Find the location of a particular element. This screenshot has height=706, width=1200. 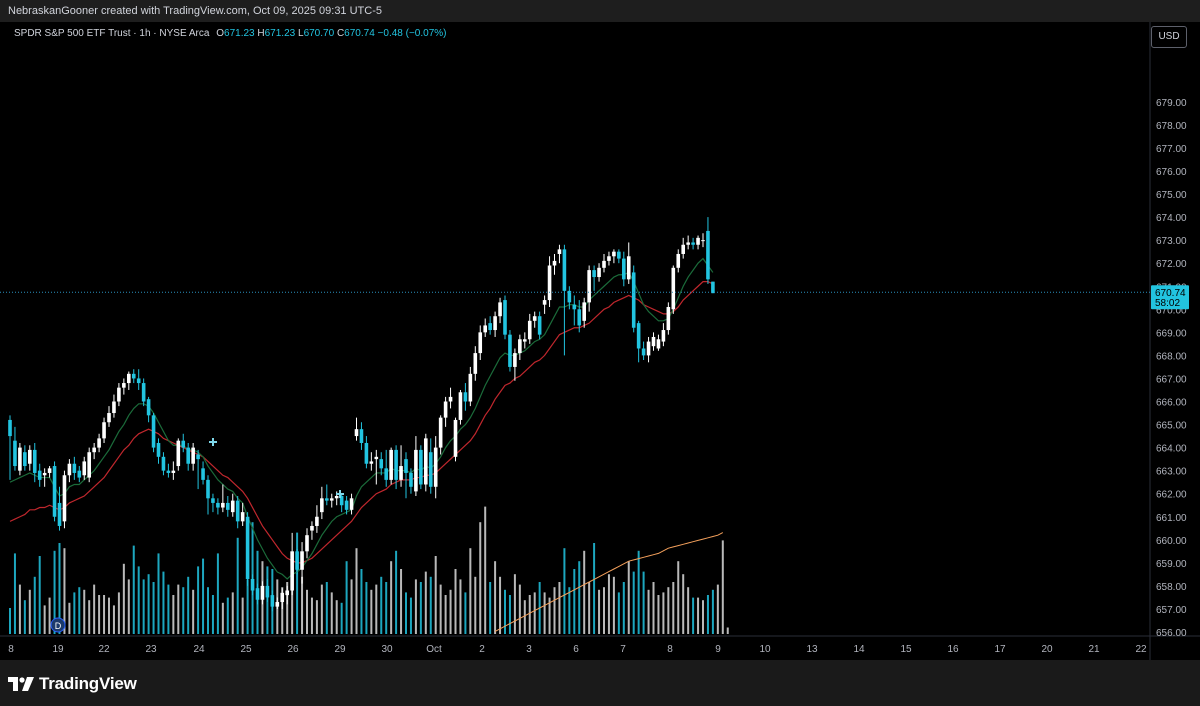

time-tick-label: 26 is located at coordinates (293, 649).